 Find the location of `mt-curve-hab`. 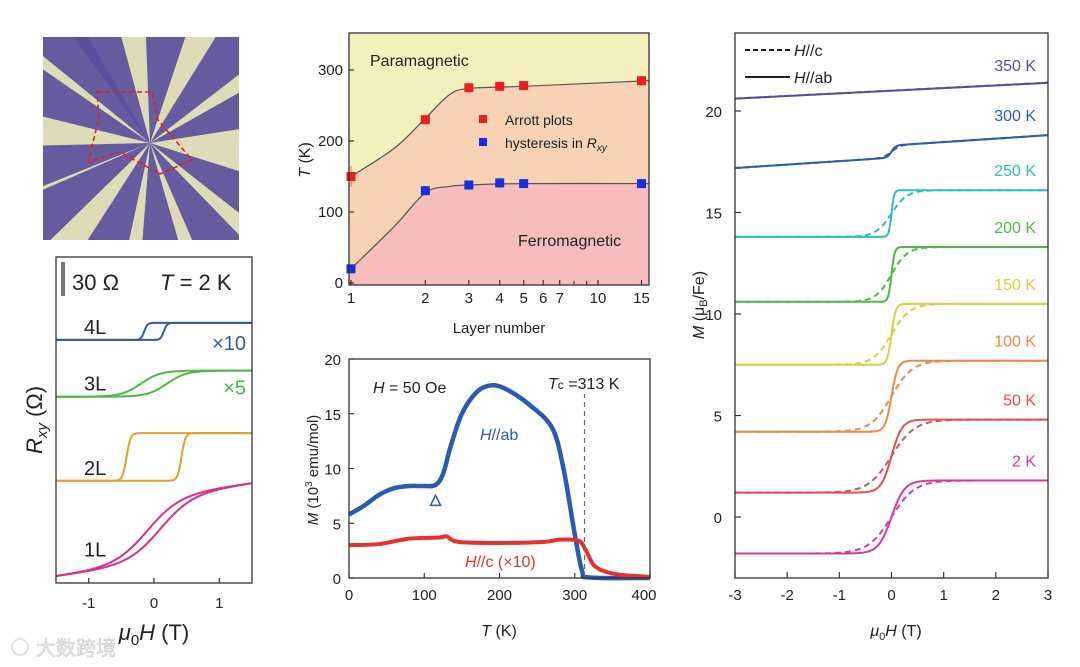

mt-curve-hab is located at coordinates (499, 481).